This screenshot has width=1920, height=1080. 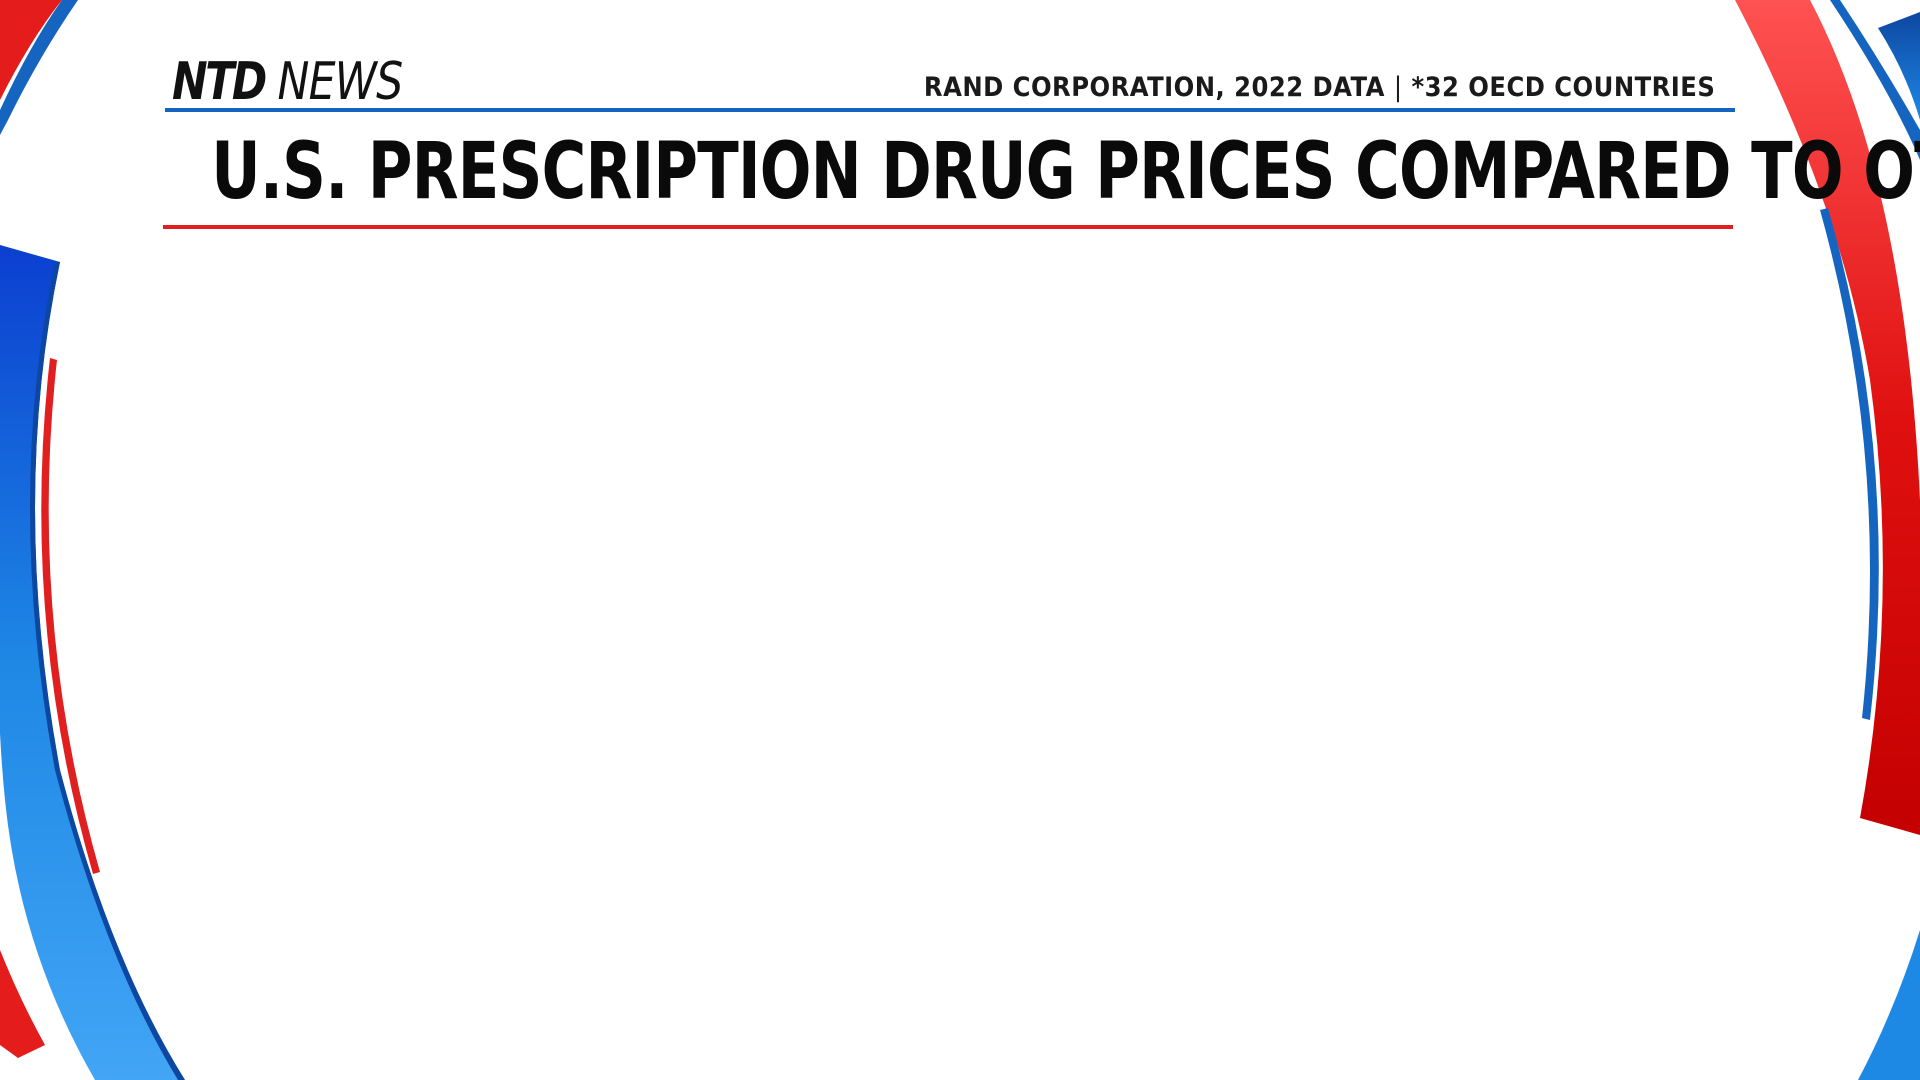 I want to click on right-corner-blue-stripe, so click(x=1899, y=66).